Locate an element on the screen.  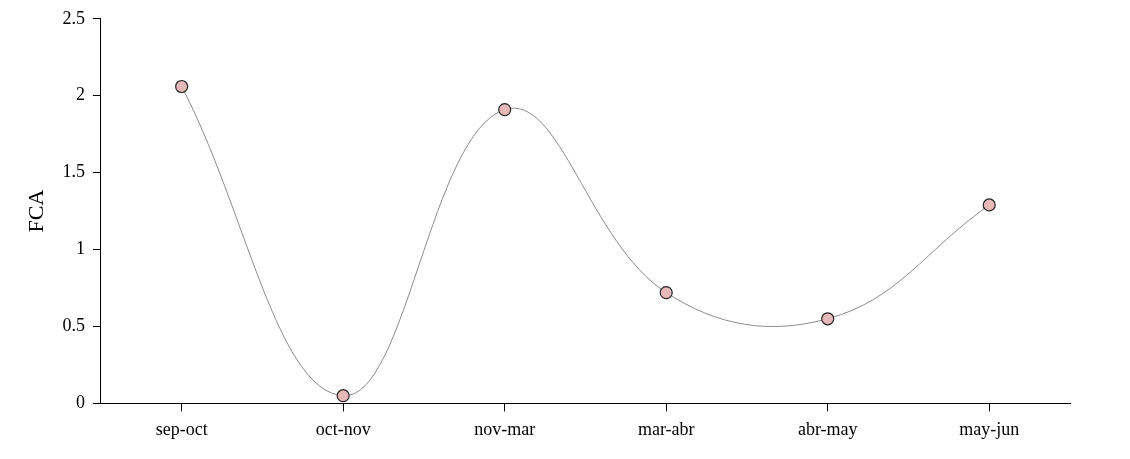
y-tick-label: 0.5 is located at coordinates (73, 325).